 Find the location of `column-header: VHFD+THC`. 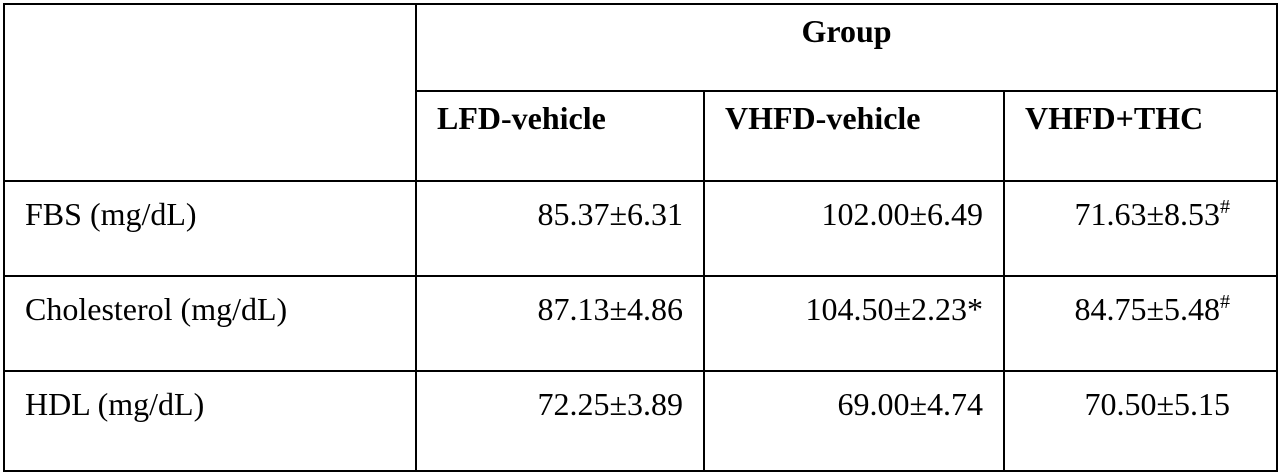

column-header: VHFD+THC is located at coordinates (1140, 136).